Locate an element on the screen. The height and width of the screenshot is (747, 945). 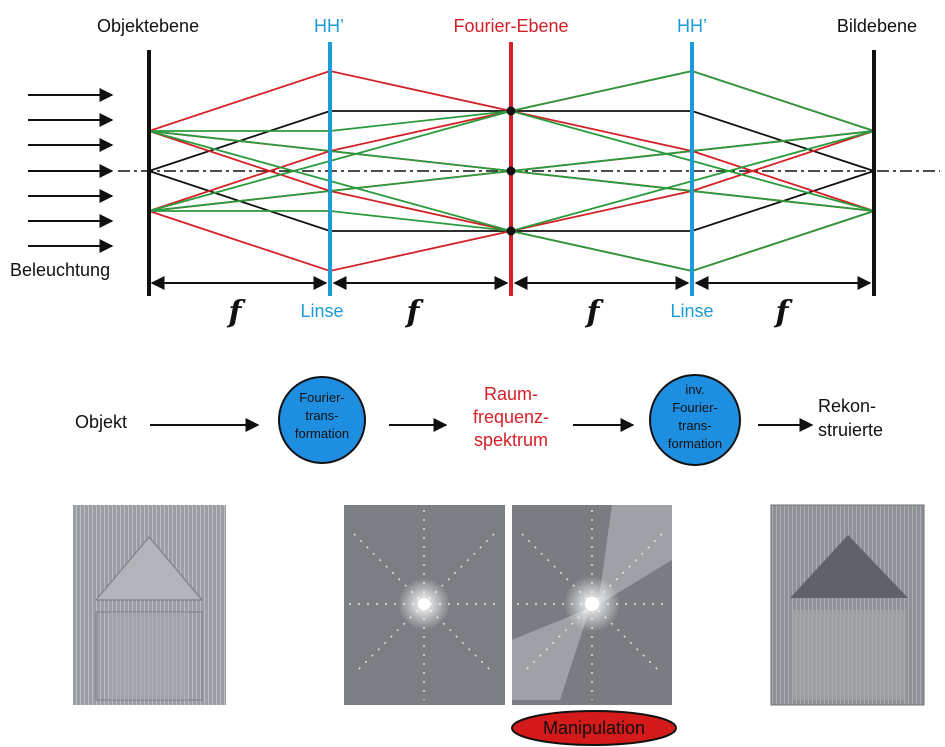
fourier-focus-points is located at coordinates (511, 171).